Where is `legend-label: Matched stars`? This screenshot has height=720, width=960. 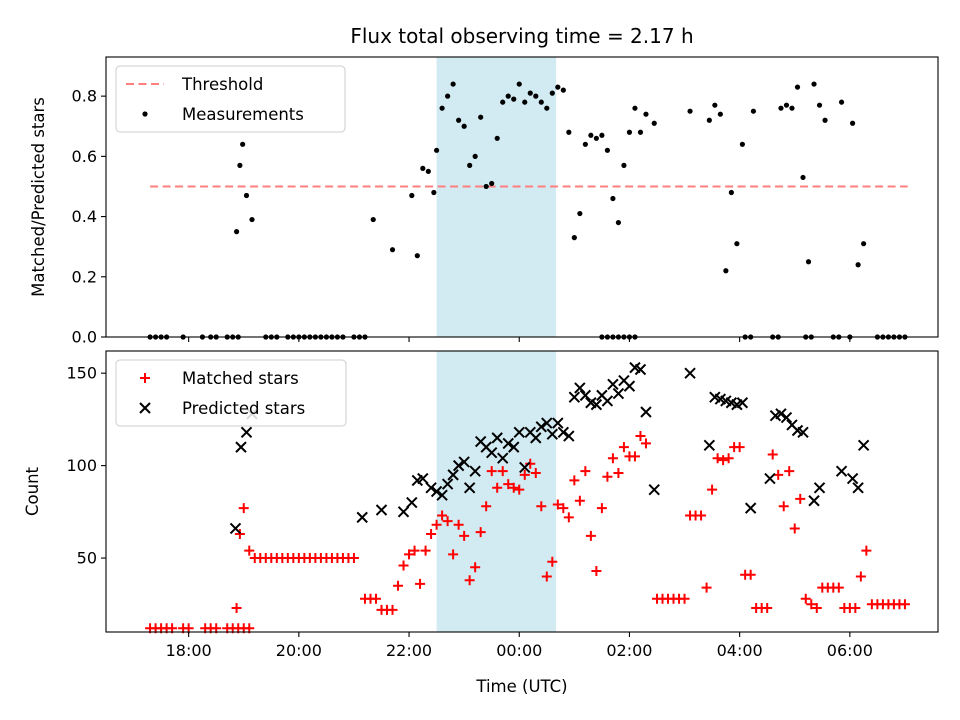 legend-label: Matched stars is located at coordinates (240, 378).